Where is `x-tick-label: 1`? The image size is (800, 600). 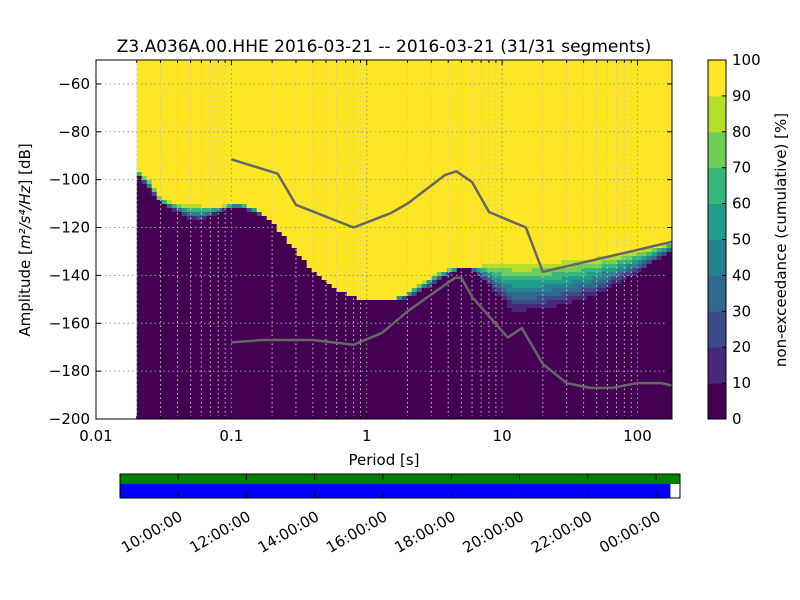
x-tick-label: 1 is located at coordinates (367, 436).